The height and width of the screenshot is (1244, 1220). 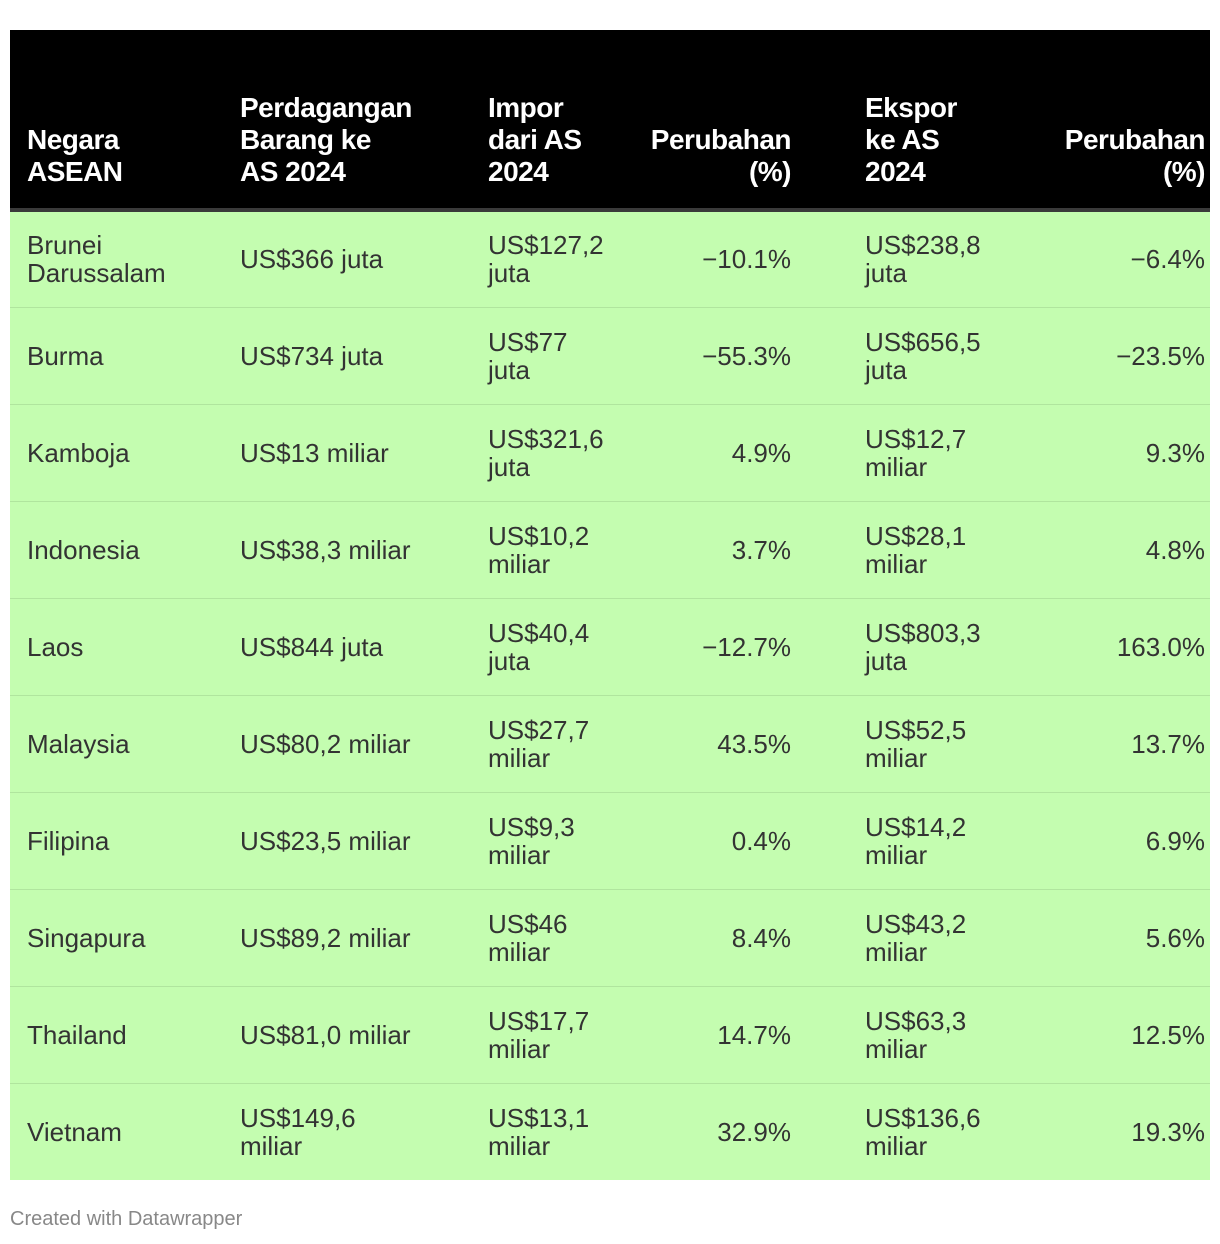 I want to click on cell-imports: US$321,6 juta, so click(x=547, y=453).